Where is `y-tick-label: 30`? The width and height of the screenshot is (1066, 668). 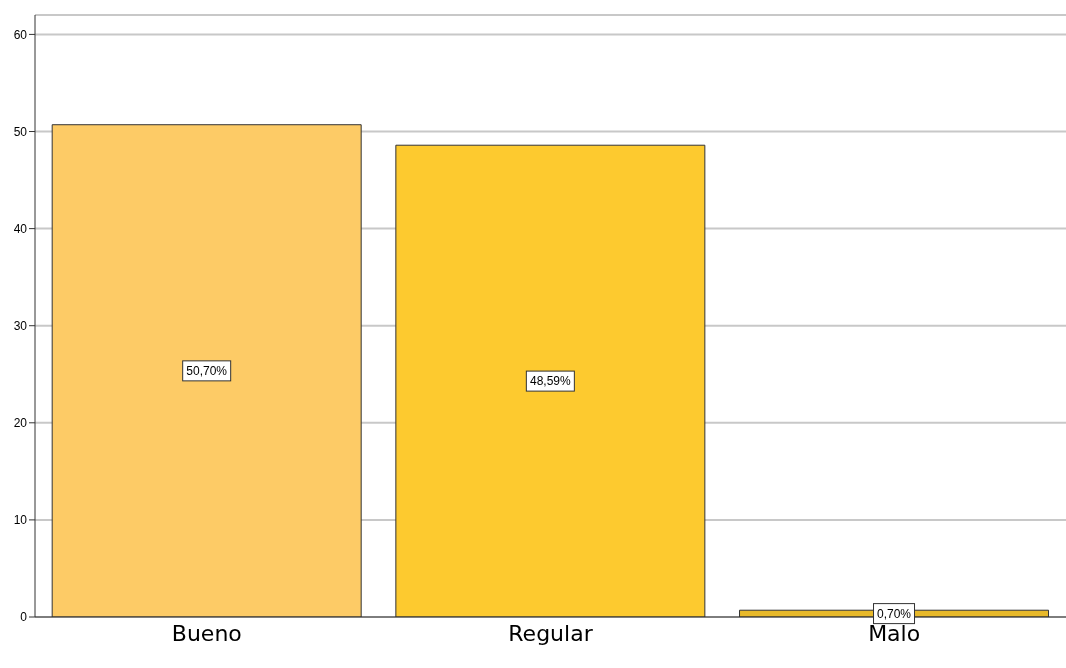 y-tick-label: 30 is located at coordinates (20, 325).